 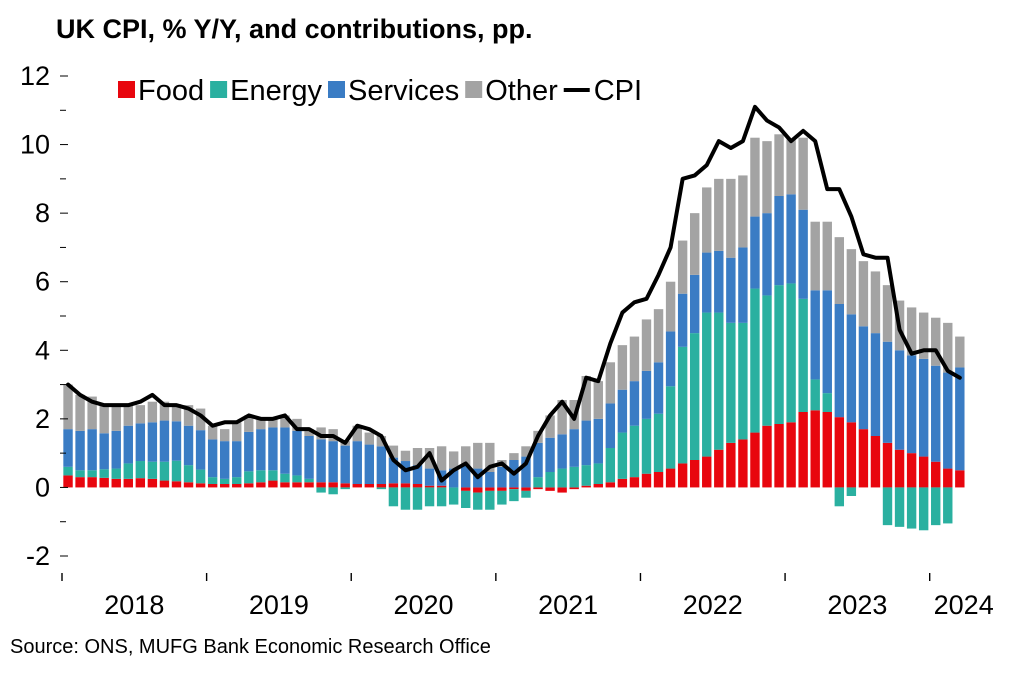 I want to click on x-tick-label: 2023, so click(x=857, y=605).